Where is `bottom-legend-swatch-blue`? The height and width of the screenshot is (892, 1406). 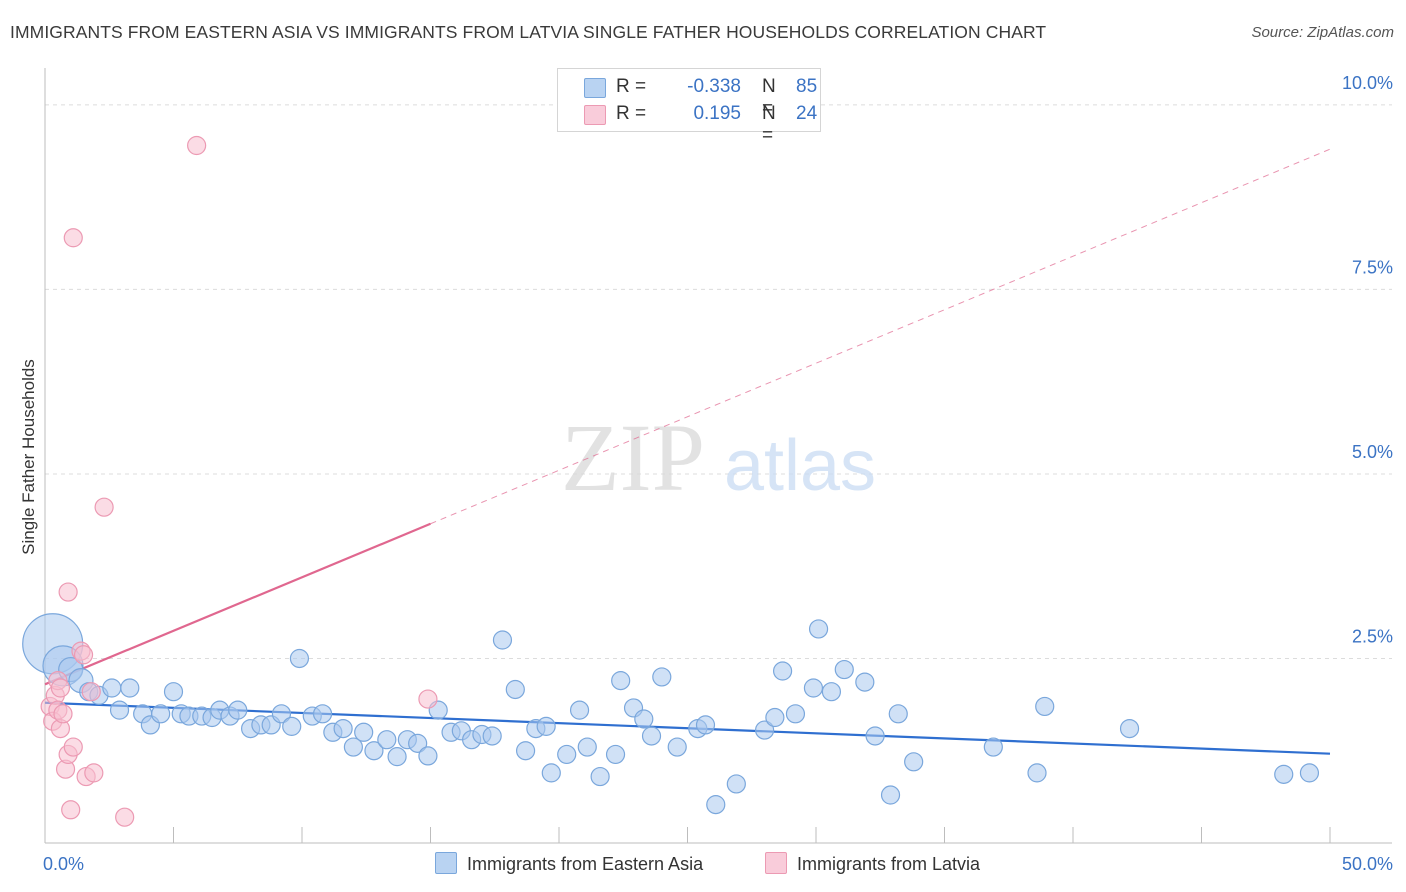
bottom-legend-swatch-blue is located at coordinates (446, 863).